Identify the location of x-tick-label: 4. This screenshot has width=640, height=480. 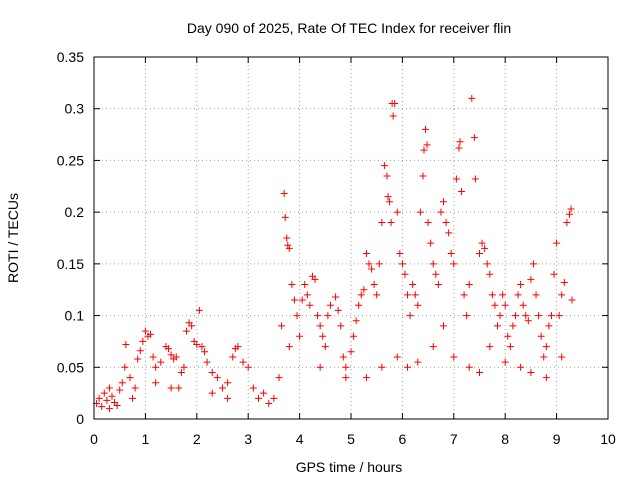
(300, 439).